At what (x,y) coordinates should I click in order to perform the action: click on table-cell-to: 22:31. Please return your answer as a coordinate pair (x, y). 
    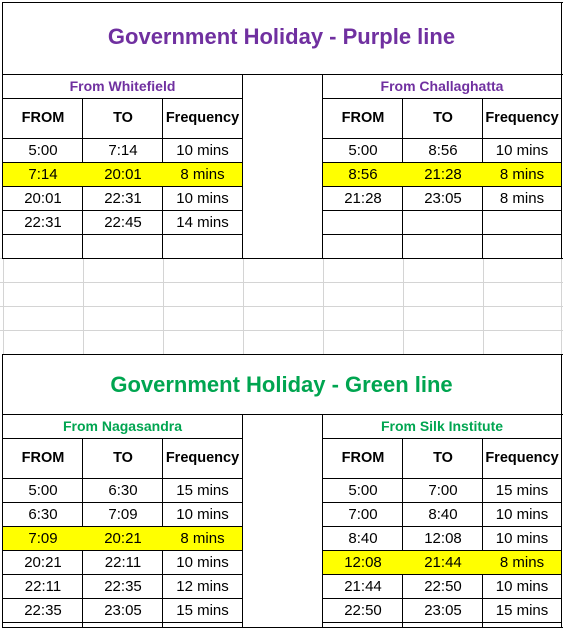
    Looking at the image, I should click on (123, 198).